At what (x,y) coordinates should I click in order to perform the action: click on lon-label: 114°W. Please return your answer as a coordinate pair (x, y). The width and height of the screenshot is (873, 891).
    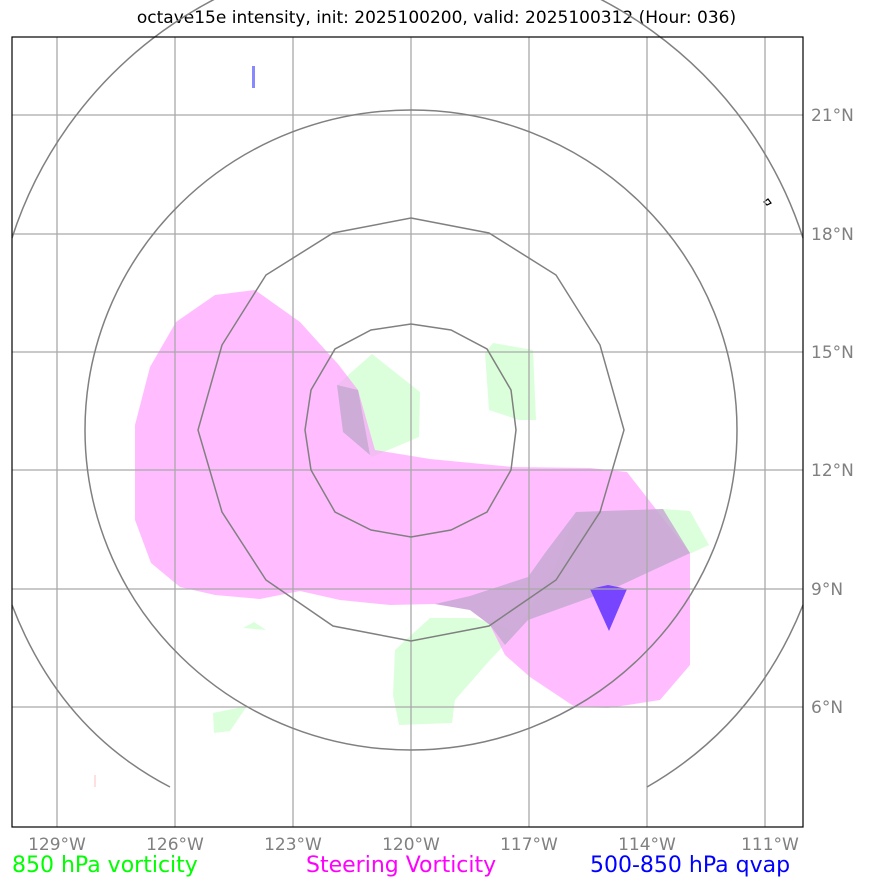
    Looking at the image, I should click on (647, 845).